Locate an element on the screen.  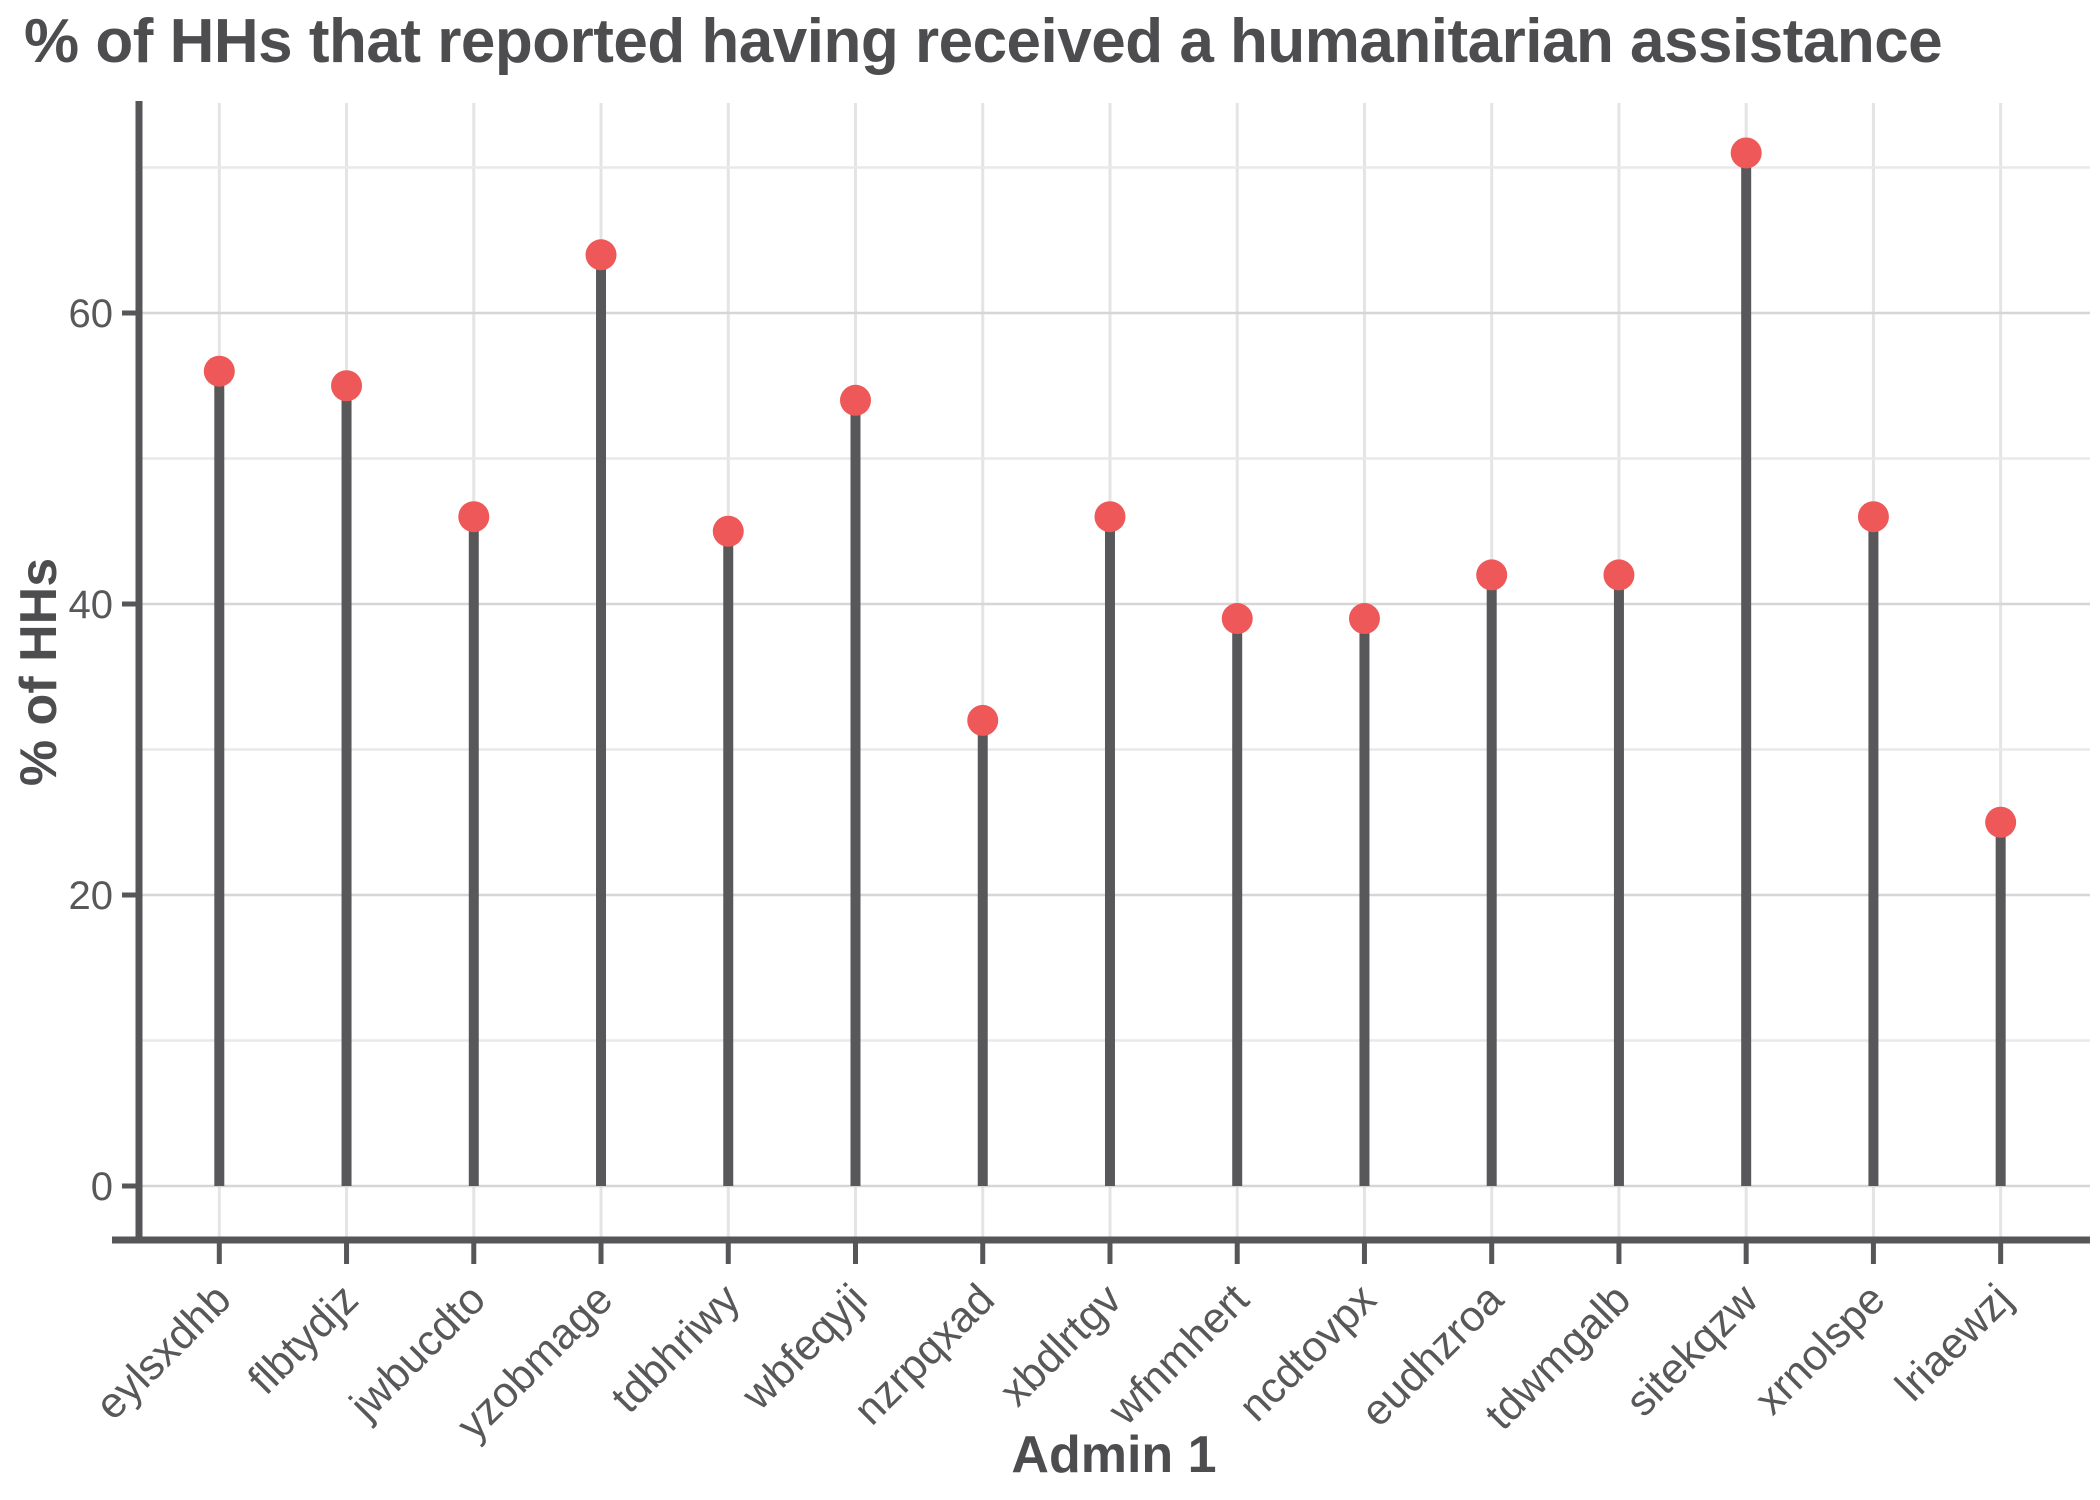
x-tick-label: lriaewzj is located at coordinates (1953, 1342).